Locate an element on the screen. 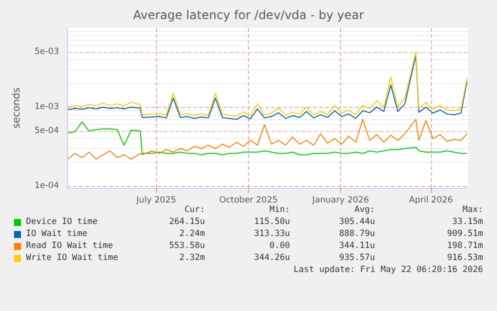 This screenshot has height=311, width=497. y-tick-label: 1e-03 is located at coordinates (46, 107).